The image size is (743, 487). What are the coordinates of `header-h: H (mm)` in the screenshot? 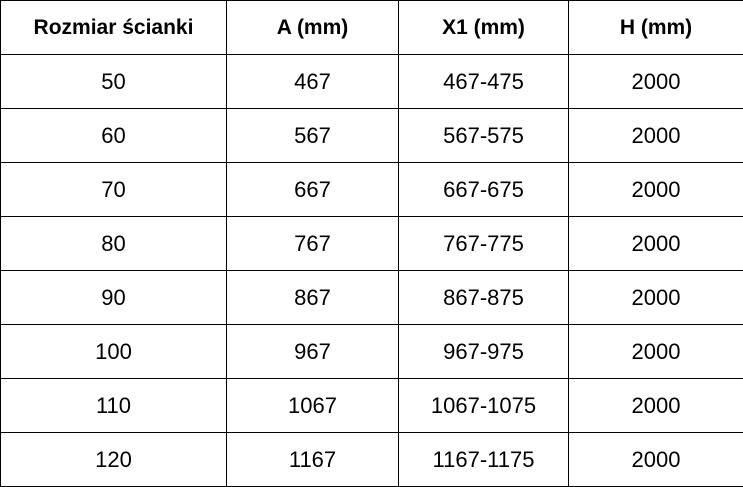 It's located at (655, 27).